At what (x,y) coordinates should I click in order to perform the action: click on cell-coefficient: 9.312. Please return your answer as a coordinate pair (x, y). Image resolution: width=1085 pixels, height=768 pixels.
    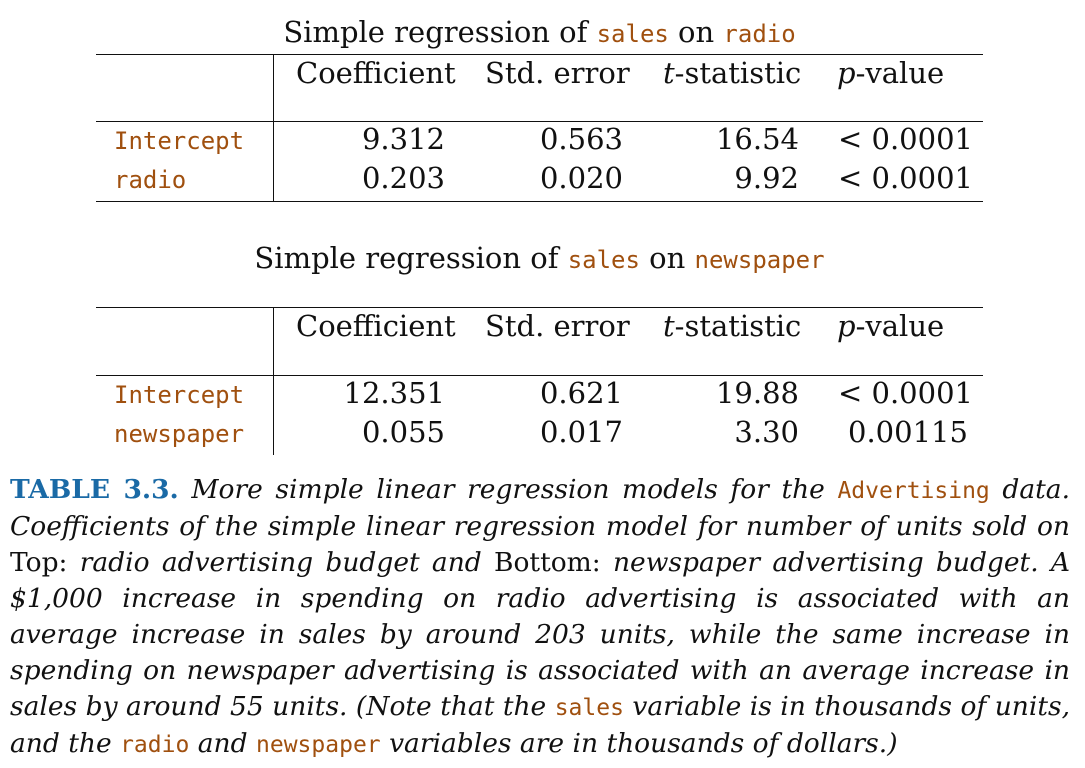
    Looking at the image, I should click on (403, 139).